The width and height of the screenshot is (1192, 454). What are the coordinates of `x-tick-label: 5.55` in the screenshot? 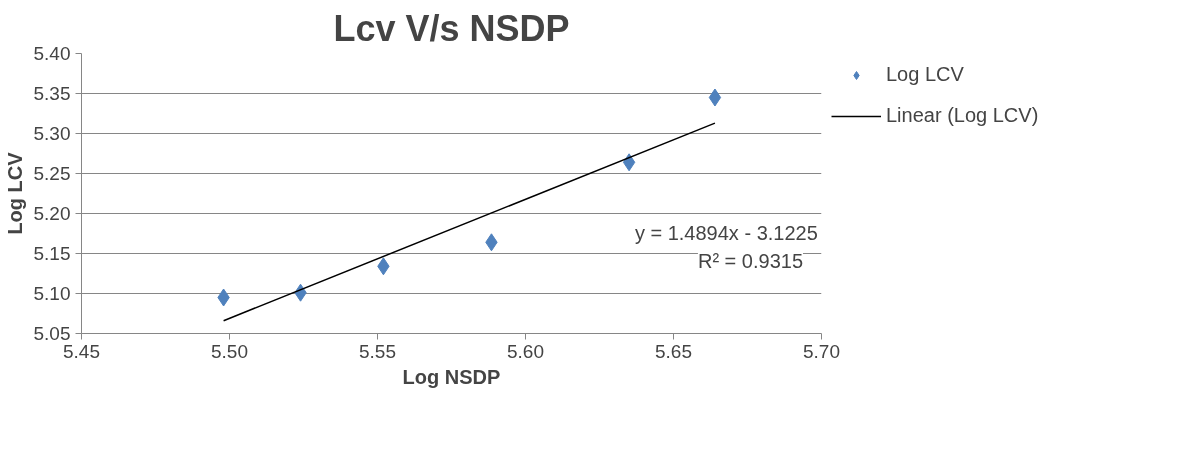 It's located at (377, 351).